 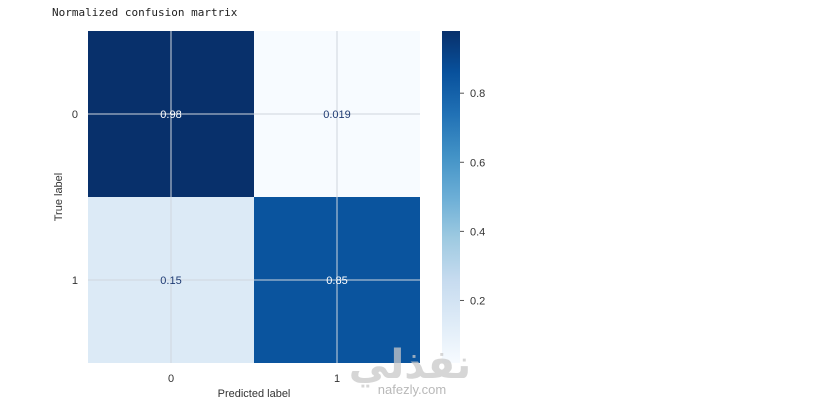 I want to click on x-tick-label: 1, so click(x=337, y=379).